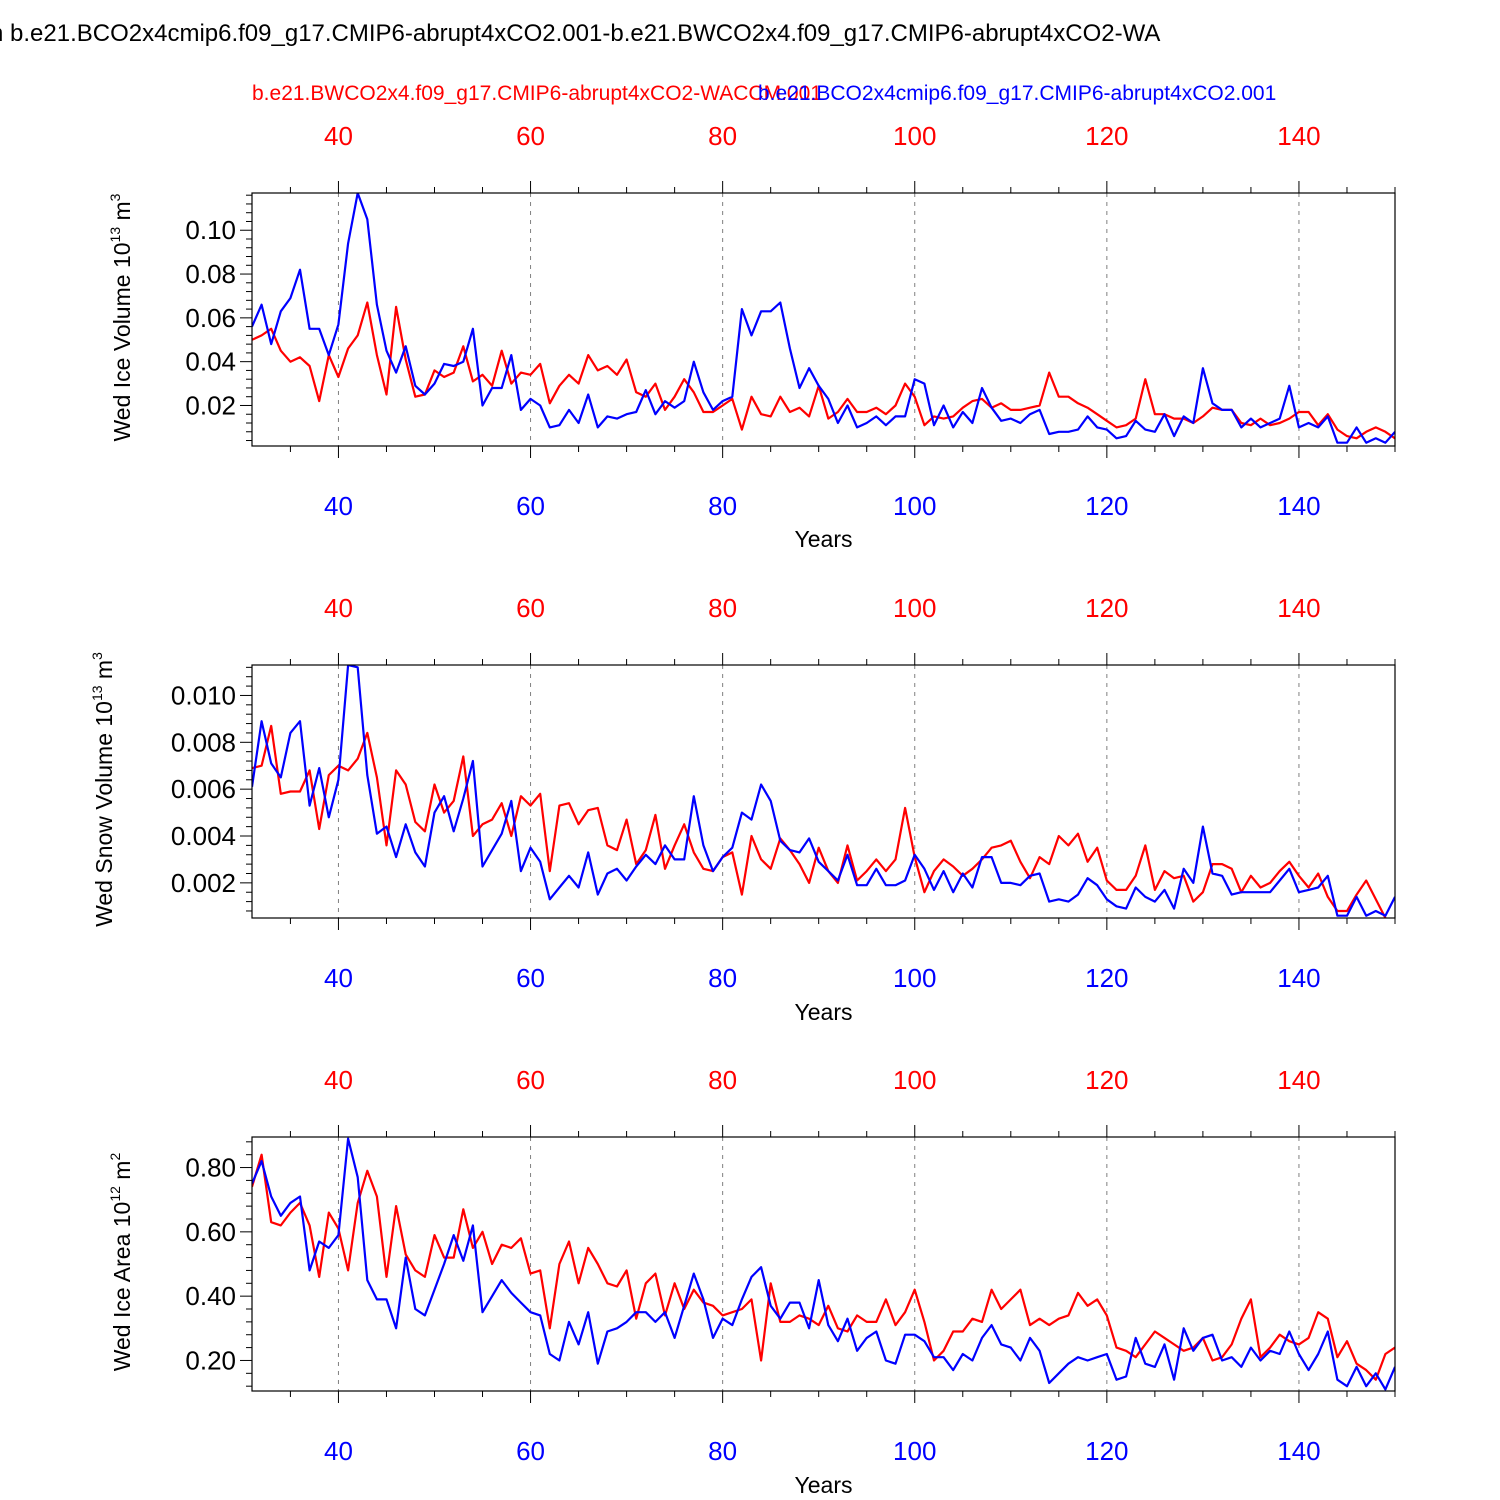 Image resolution: width=1500 pixels, height=1500 pixels. Describe the element at coordinates (210, 1296) in the screenshot. I see `y-tick-label: 0.40` at that location.